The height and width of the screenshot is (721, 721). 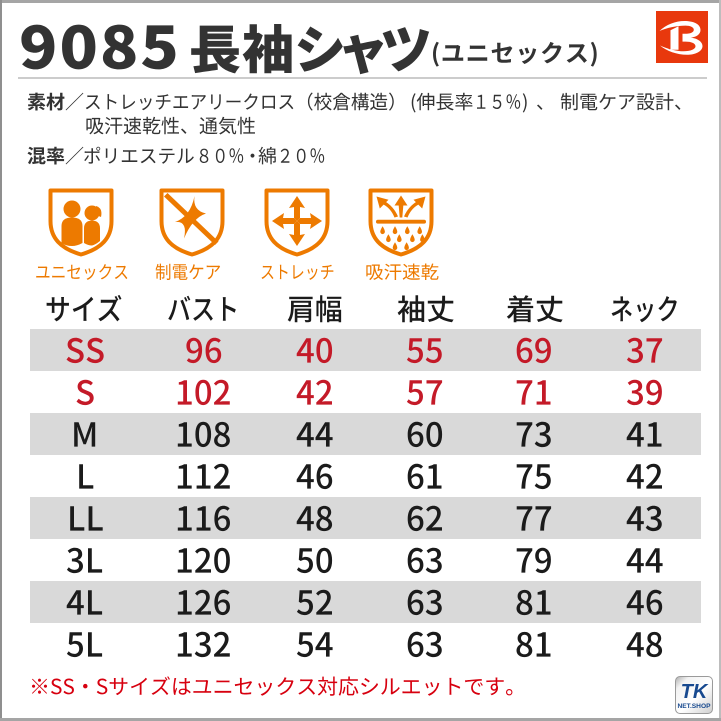 I want to click on svg-text: TK, so click(x=695, y=692).